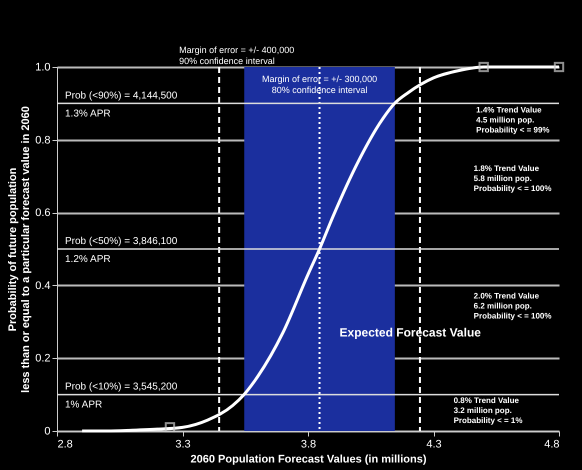 The height and width of the screenshot is (470, 582). What do you see at coordinates (513, 305) in the screenshot?
I see `annotation: 2.0% Trend Value 6.2 million pop. Probability < = 100%` at bounding box center [513, 305].